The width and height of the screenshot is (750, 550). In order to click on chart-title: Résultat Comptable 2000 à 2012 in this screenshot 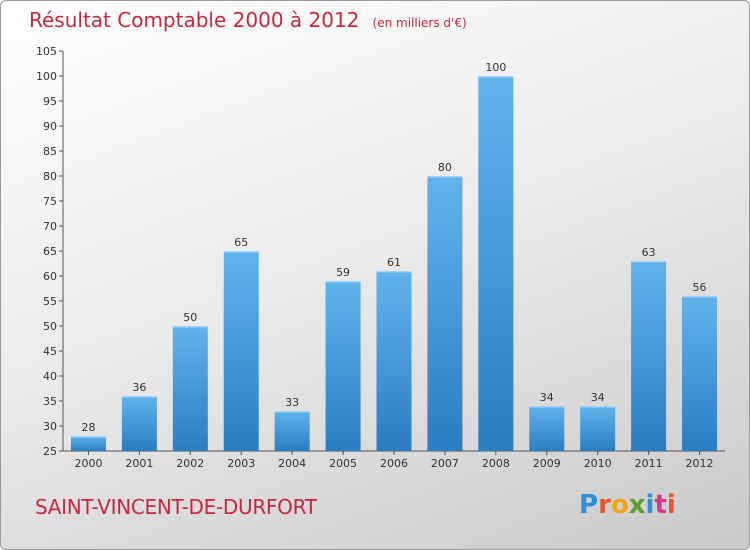, I will do `click(194, 20)`.